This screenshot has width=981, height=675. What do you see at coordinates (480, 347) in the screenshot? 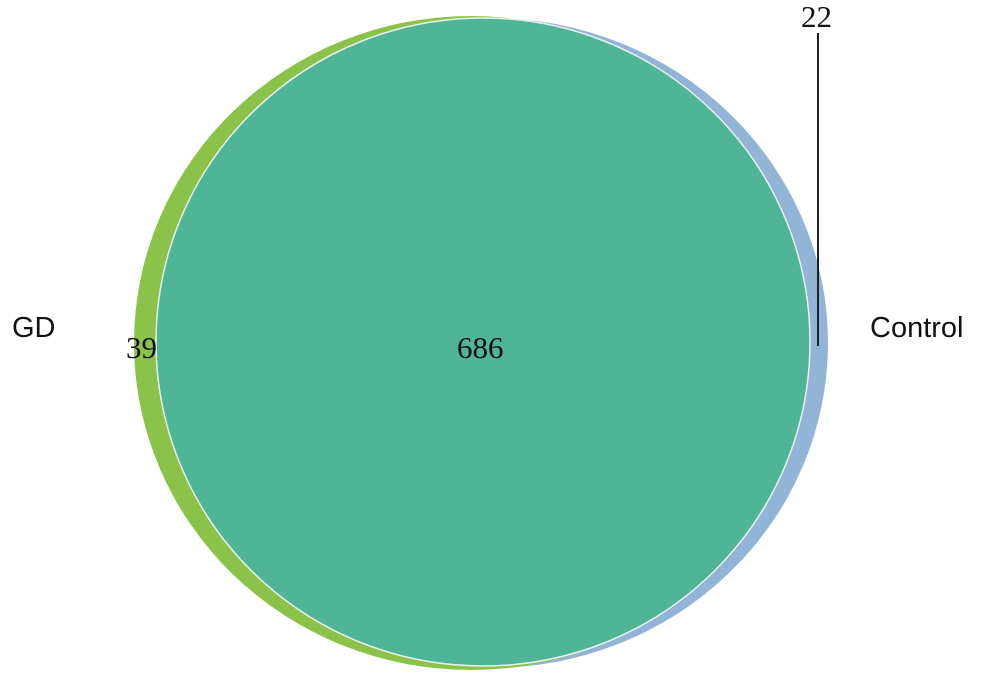
I see `overlap-count: 686` at bounding box center [480, 347].